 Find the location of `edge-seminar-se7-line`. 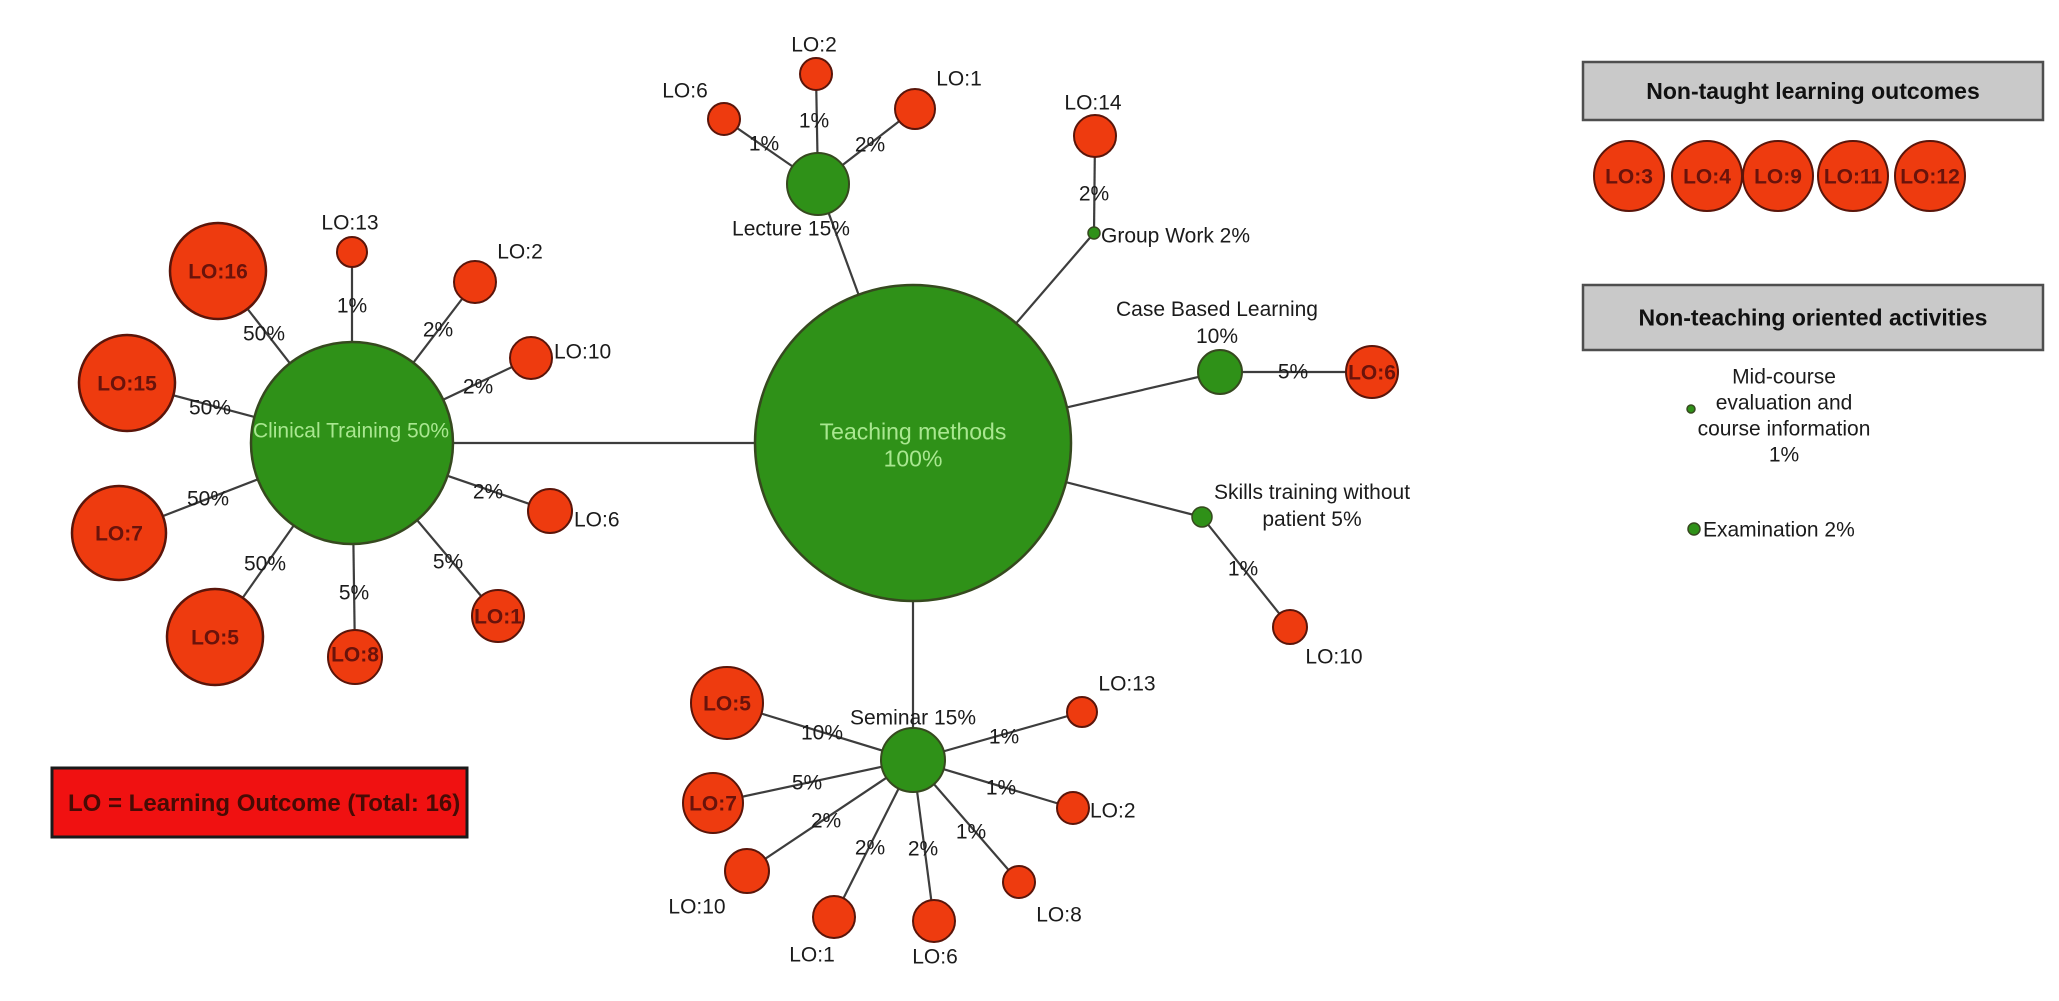

edge-seminar-se7-line is located at coordinates (813, 781).